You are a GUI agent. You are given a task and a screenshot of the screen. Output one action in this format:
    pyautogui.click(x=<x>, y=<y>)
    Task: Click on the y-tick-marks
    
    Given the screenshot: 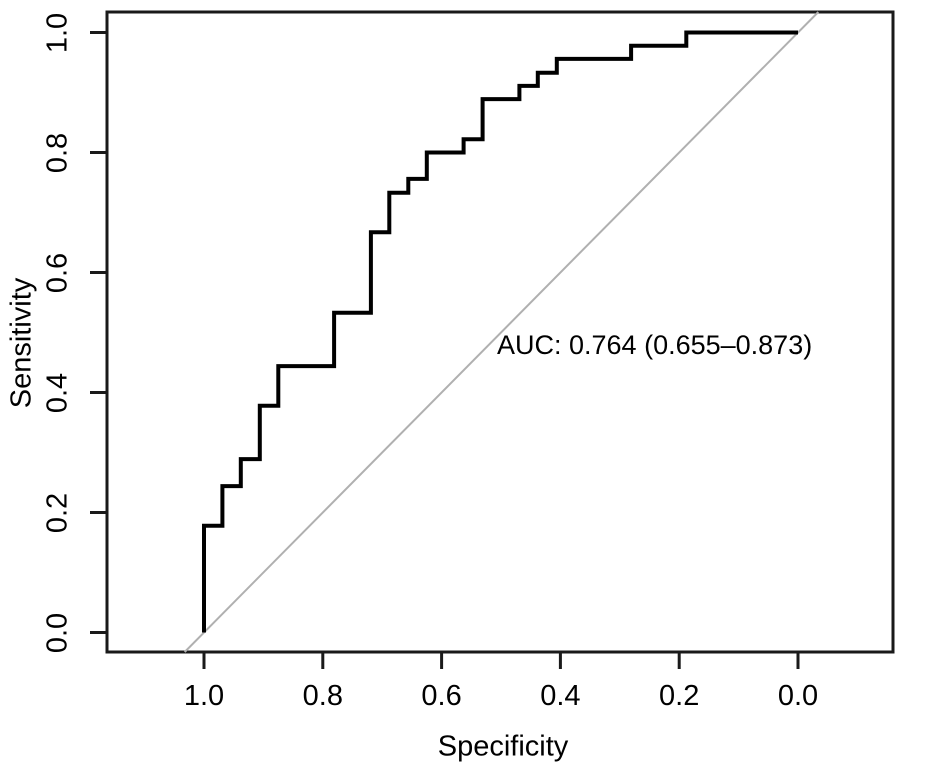 What is the action you would take?
    pyautogui.click(x=98, y=332)
    